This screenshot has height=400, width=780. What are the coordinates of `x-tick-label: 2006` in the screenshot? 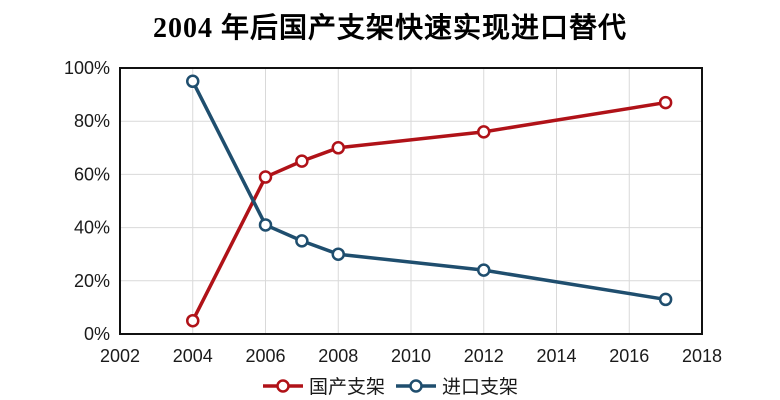 It's located at (265, 356).